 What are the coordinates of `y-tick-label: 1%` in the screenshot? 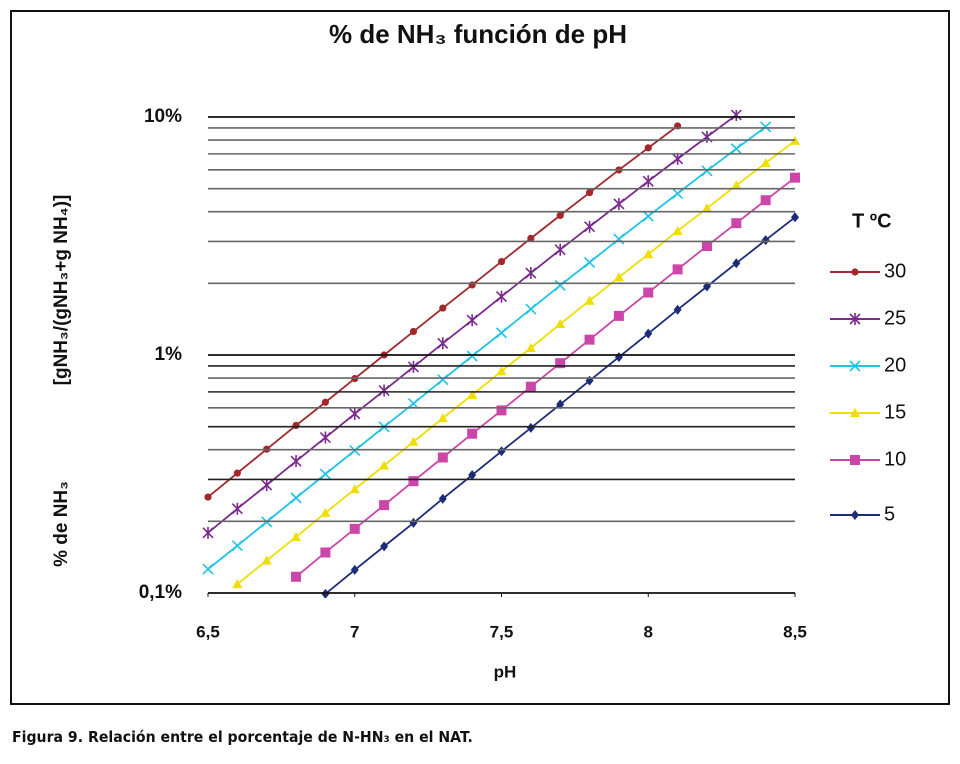 It's located at (169, 354).